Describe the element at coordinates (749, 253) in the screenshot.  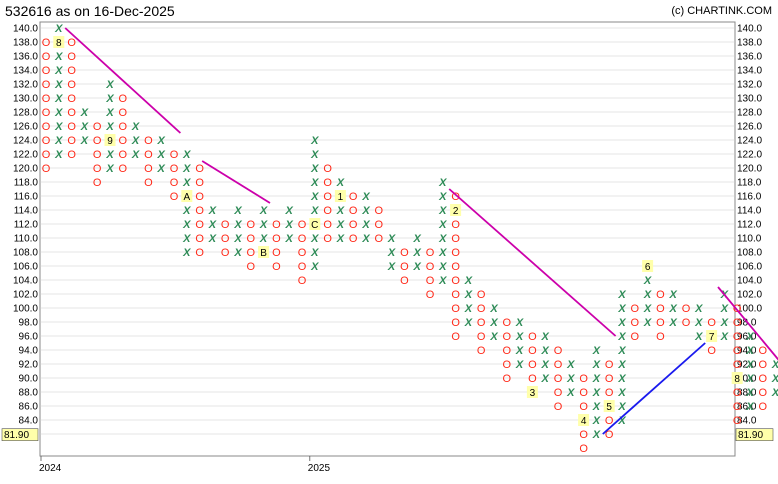
I see `y-tick-label-right: 108.0` at that location.